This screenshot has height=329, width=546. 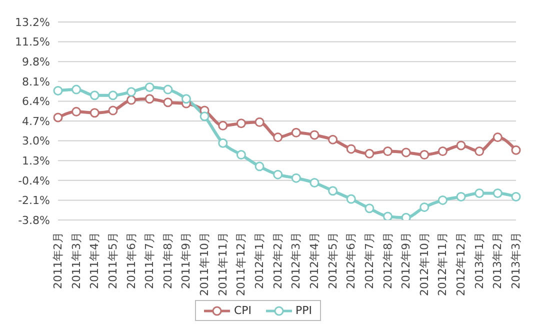 What do you see at coordinates (149, 260) in the screenshot?
I see `x-tick-label: 2011年7月` at bounding box center [149, 260].